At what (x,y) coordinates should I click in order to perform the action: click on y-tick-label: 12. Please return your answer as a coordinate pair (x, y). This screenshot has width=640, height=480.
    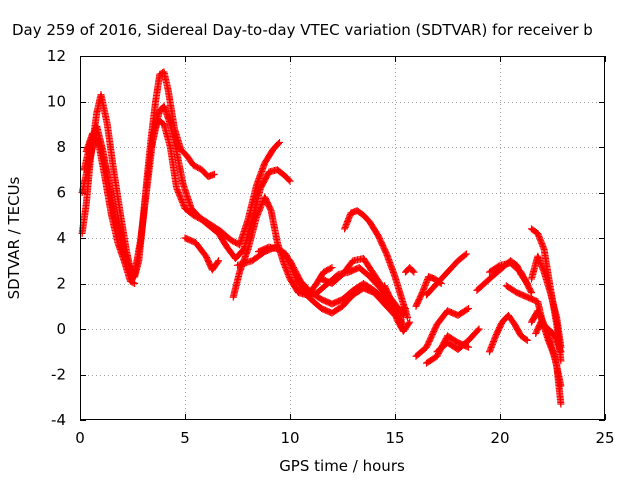
    Looking at the image, I should click on (56, 56).